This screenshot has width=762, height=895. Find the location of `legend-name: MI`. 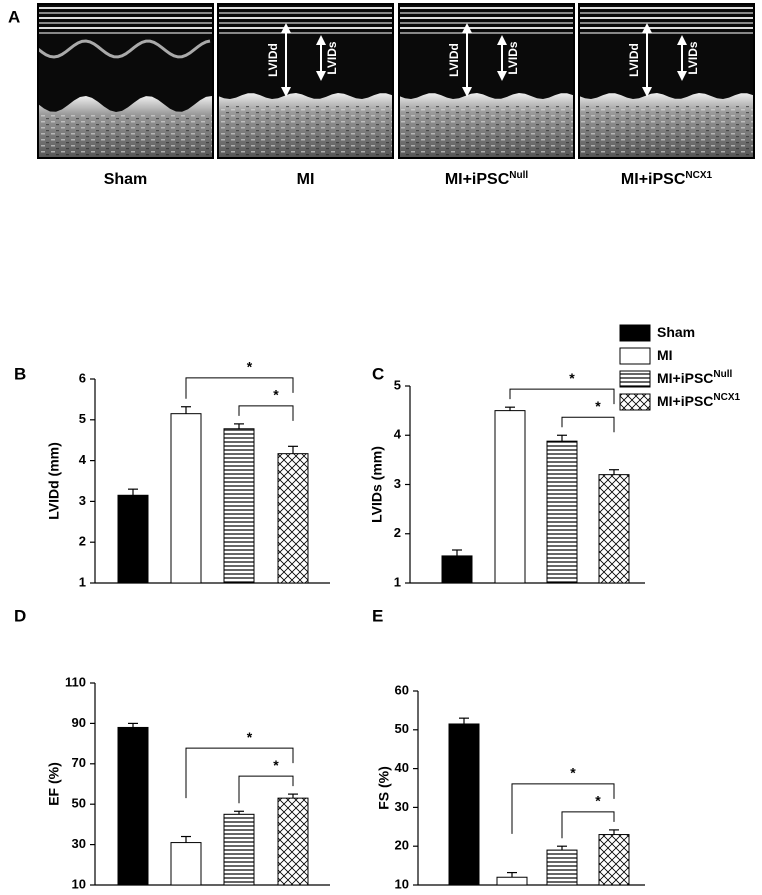

legend-name: MI is located at coordinates (665, 355).